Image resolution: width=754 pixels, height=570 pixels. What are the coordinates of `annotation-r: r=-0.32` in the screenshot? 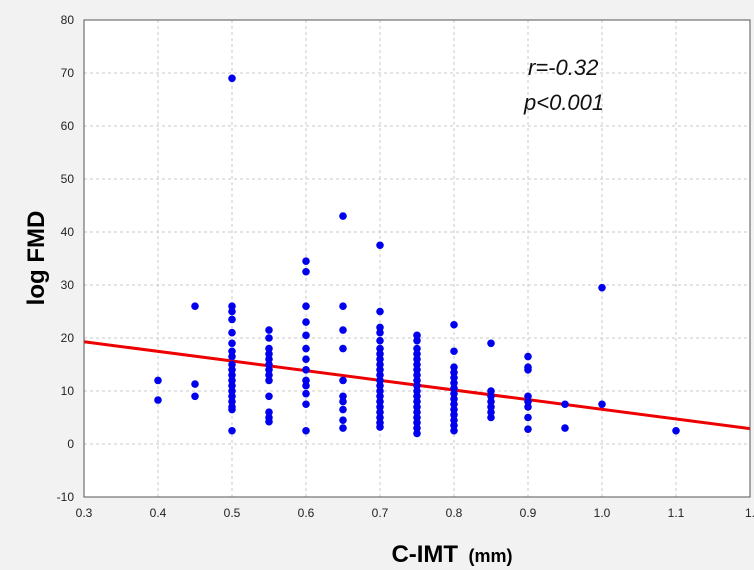 It's located at (563, 67).